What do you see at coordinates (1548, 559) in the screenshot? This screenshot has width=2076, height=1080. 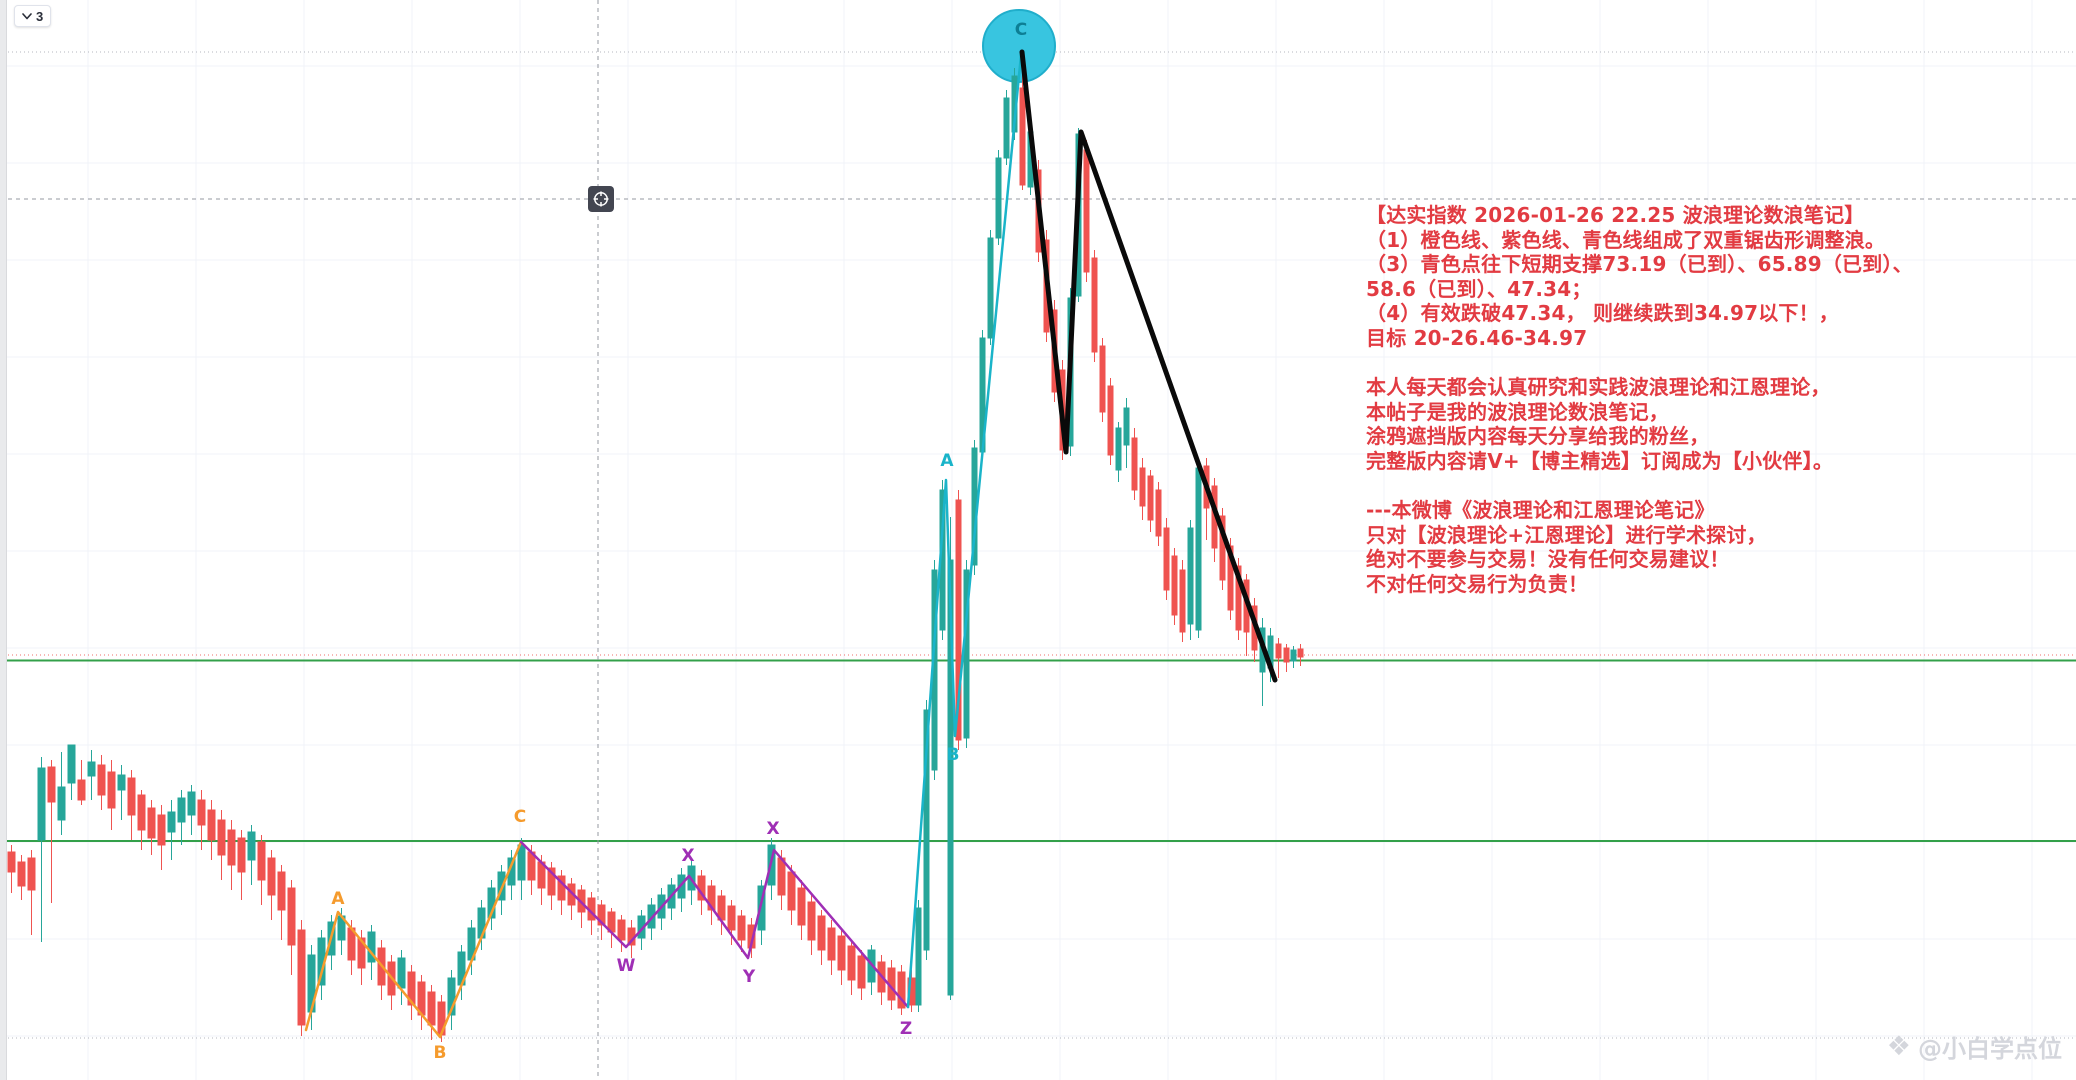 I see `note-line: 绝对不要参与交易！没有任何交易建议！` at bounding box center [1548, 559].